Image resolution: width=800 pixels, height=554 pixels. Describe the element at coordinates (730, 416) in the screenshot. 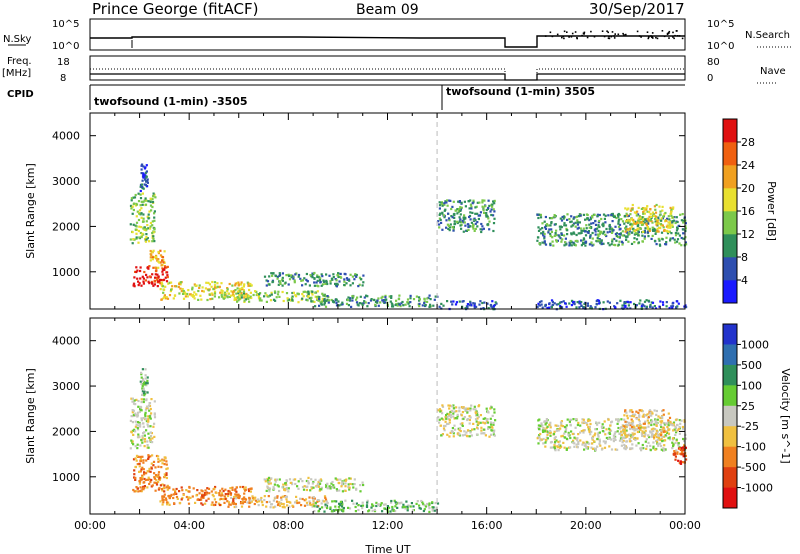

I see `velocity-colorbar-segment` at that location.